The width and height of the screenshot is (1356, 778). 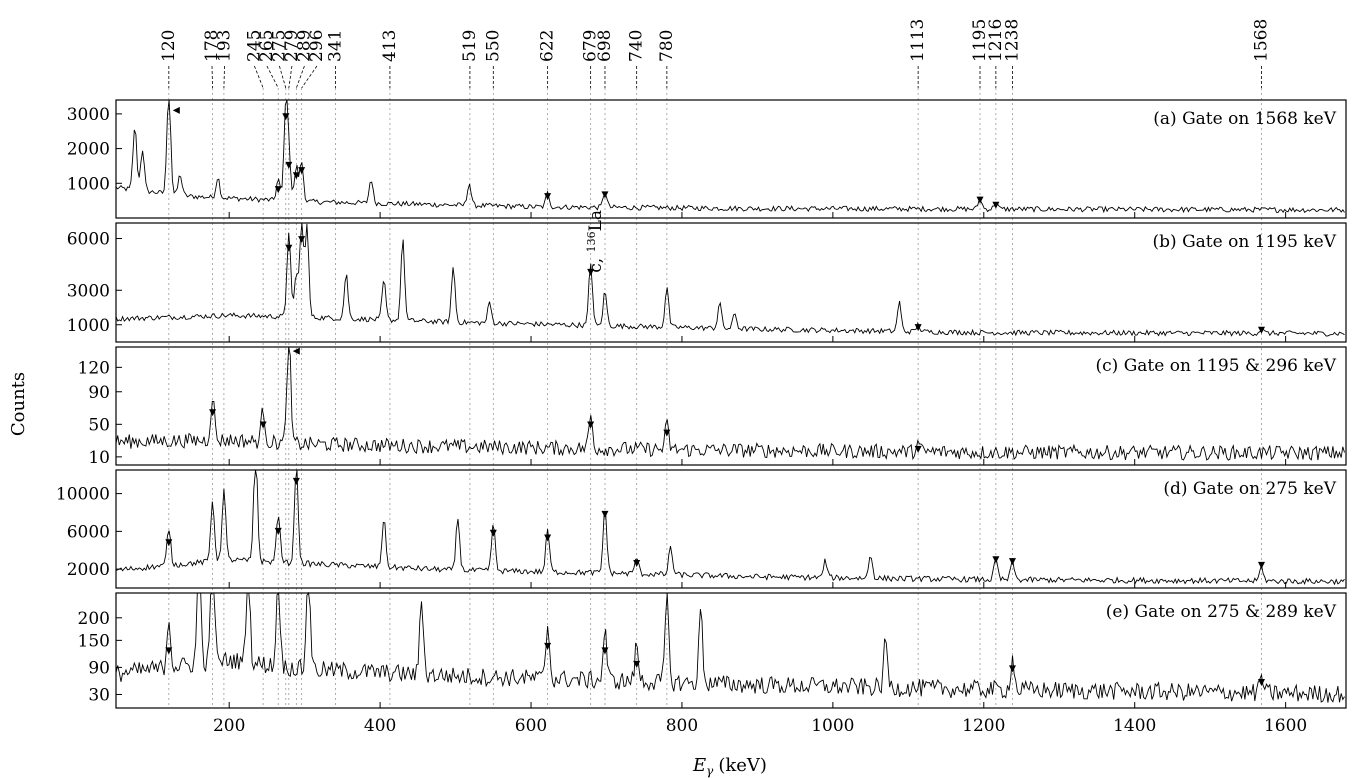 What do you see at coordinates (682, 726) in the screenshot?
I see `x-tick-label: 800` at bounding box center [682, 726].